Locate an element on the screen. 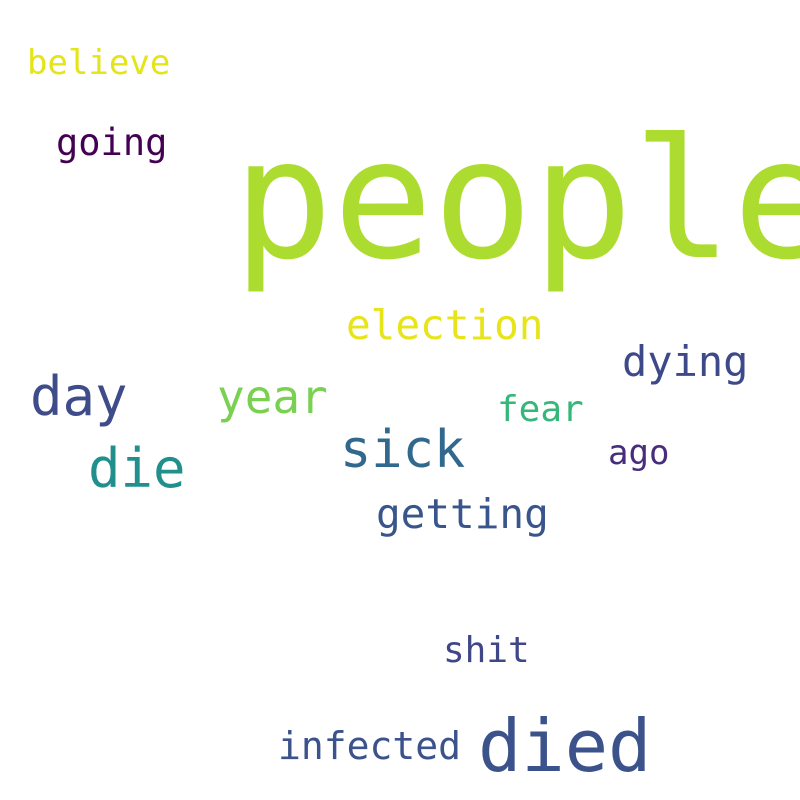  word-sick: sick is located at coordinates (403, 450).